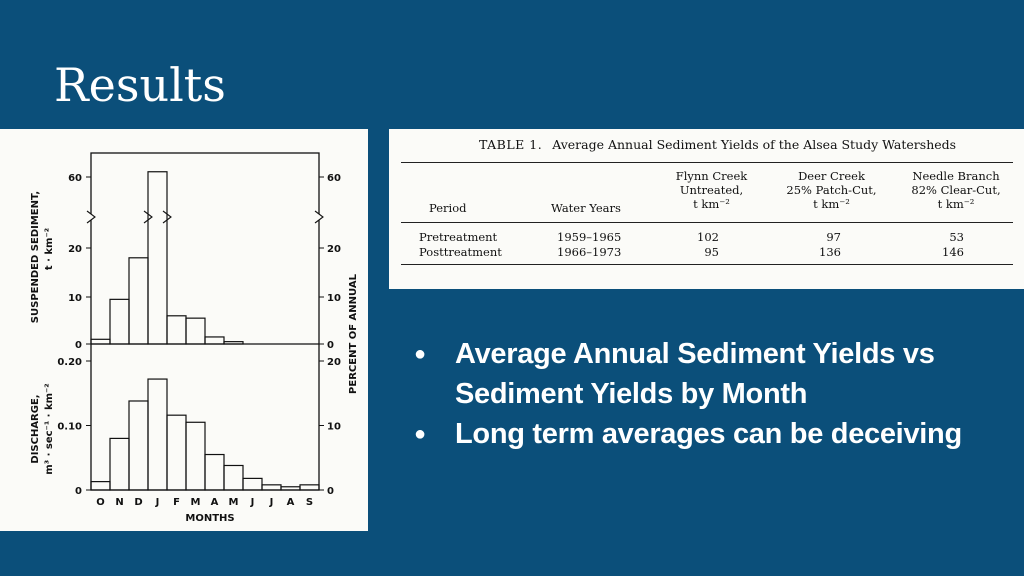 Image resolution: width=1024 pixels, height=576 pixels. I want to click on discharge-right-tick-label: 20, so click(334, 362).